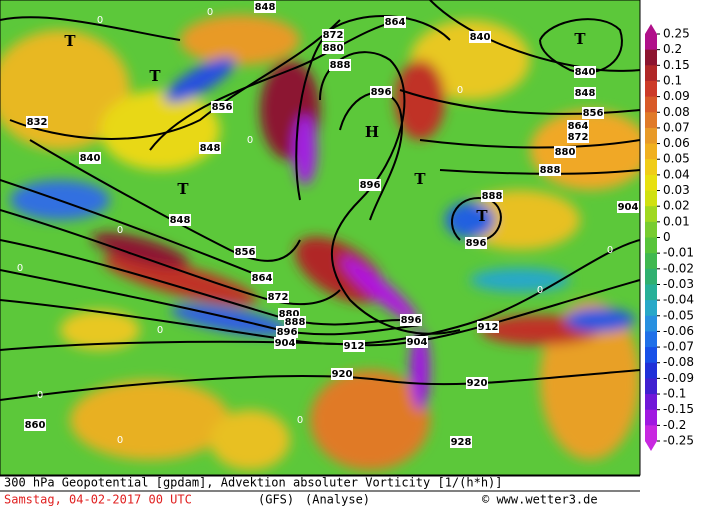  What do you see at coordinates (678, 409) in the screenshot?
I see `colorbar-tick-label: -0.15` at bounding box center [678, 409].